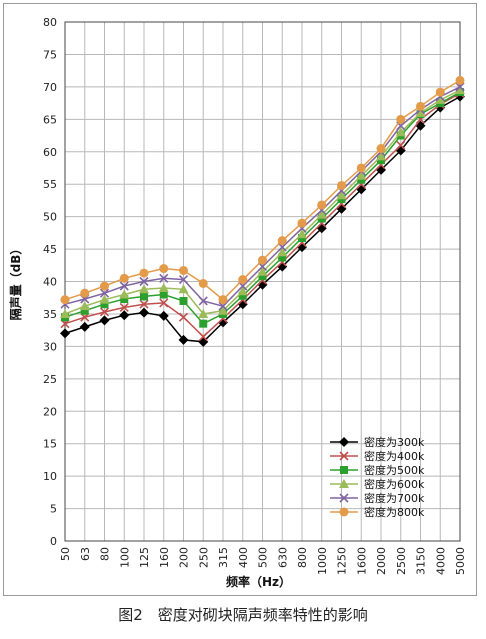 The height and width of the screenshot is (639, 486). I want to click on legend-item: 密度为700k, so click(377, 498).